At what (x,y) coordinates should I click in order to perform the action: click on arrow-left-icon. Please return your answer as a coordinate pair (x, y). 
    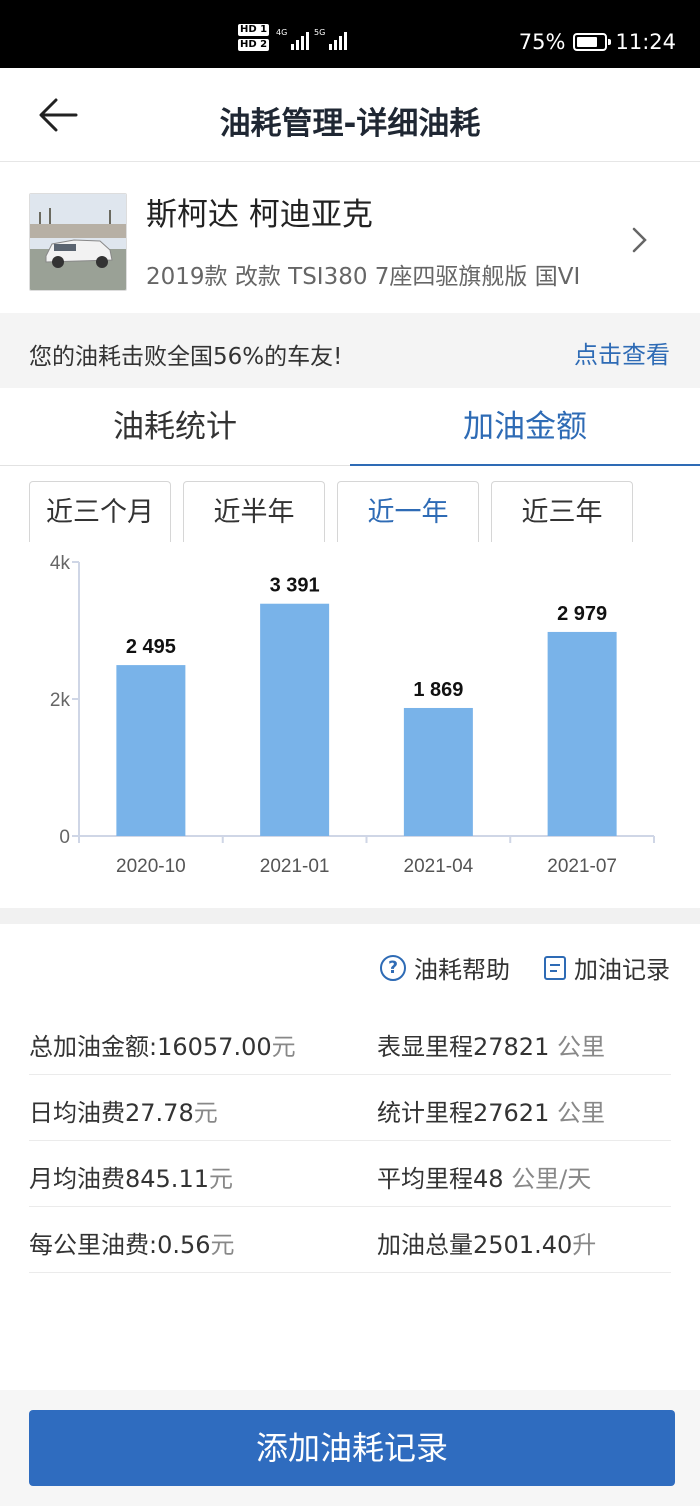
    Looking at the image, I should click on (58, 115).